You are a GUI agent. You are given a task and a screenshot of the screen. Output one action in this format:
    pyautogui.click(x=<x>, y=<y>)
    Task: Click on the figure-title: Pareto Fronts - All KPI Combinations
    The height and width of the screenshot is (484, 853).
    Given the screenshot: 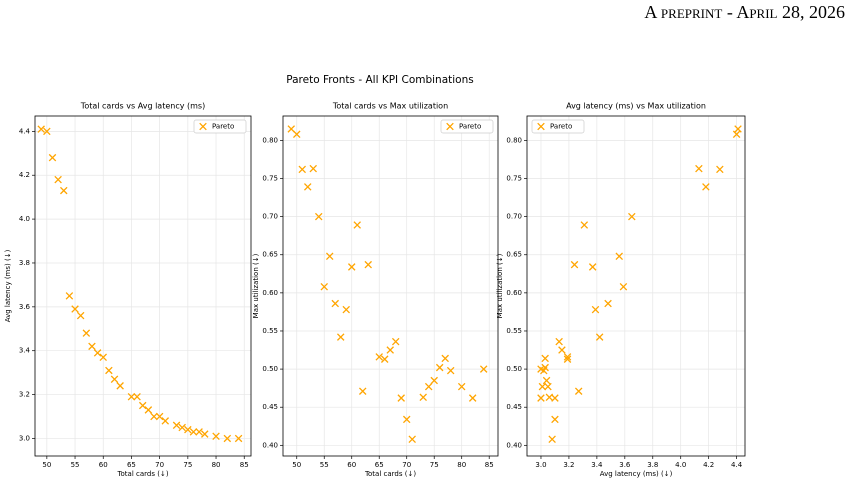 What is the action you would take?
    pyautogui.click(x=379, y=80)
    